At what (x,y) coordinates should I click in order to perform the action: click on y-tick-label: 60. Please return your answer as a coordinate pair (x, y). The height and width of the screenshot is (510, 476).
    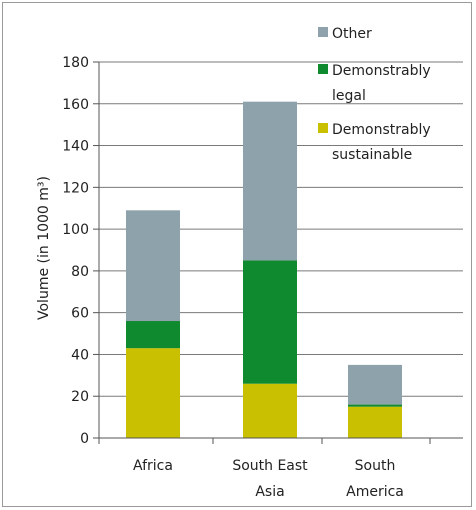
    Looking at the image, I should click on (80, 314).